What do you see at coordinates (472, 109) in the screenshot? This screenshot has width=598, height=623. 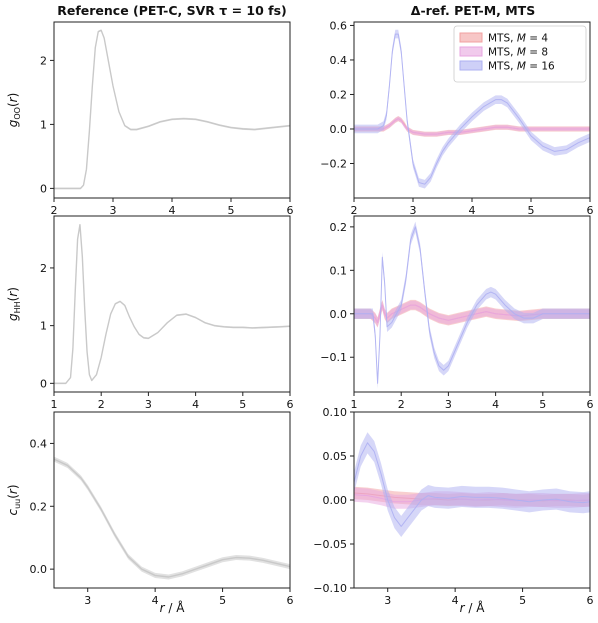 I see `series-line-M16` at bounding box center [472, 109].